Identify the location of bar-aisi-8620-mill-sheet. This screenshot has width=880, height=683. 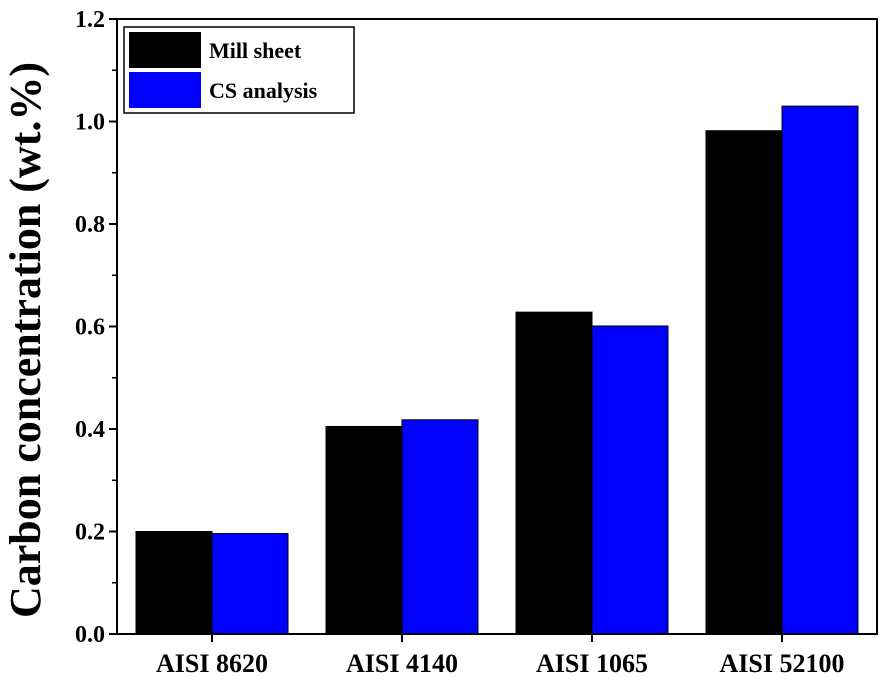
(174, 583).